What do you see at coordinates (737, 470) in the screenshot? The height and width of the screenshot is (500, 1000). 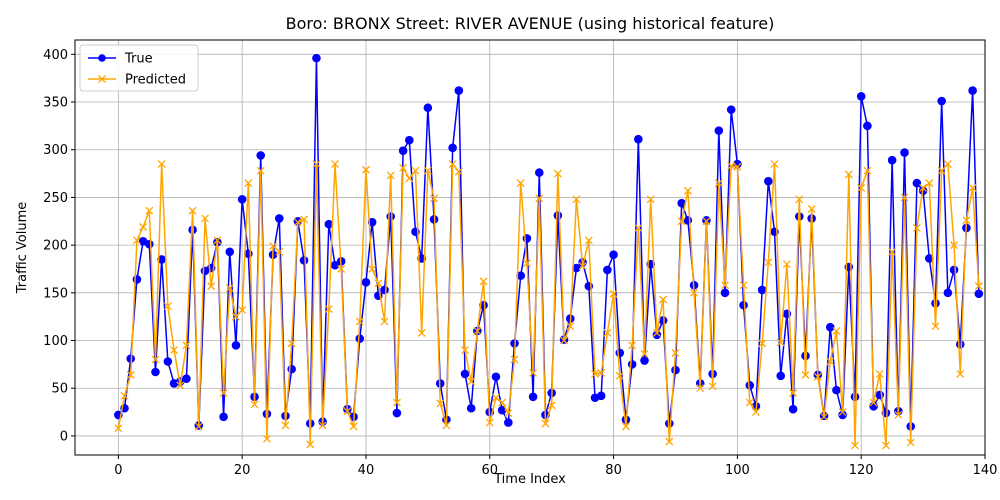 I see `x-tick-label: 100` at bounding box center [737, 470].